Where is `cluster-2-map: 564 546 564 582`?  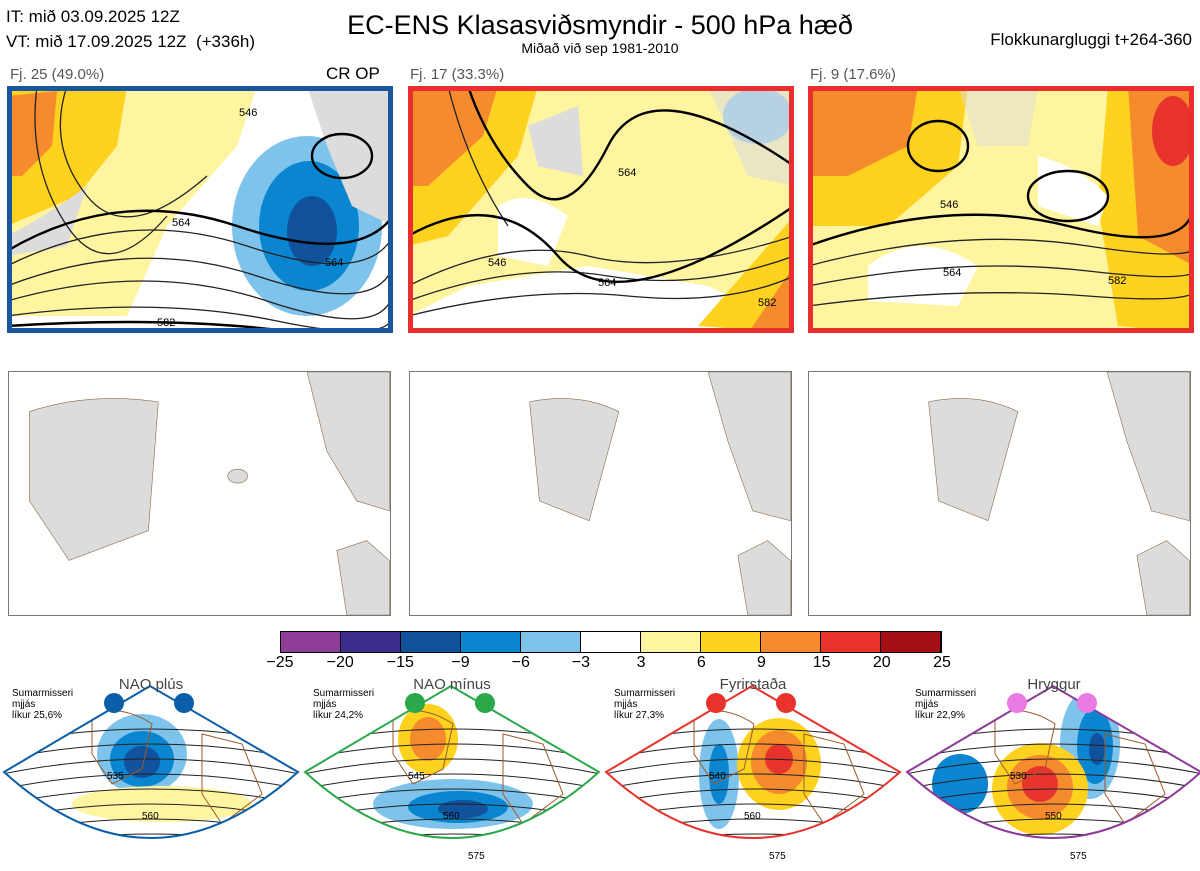
cluster-2-map: 564 546 564 582 is located at coordinates (601, 209).